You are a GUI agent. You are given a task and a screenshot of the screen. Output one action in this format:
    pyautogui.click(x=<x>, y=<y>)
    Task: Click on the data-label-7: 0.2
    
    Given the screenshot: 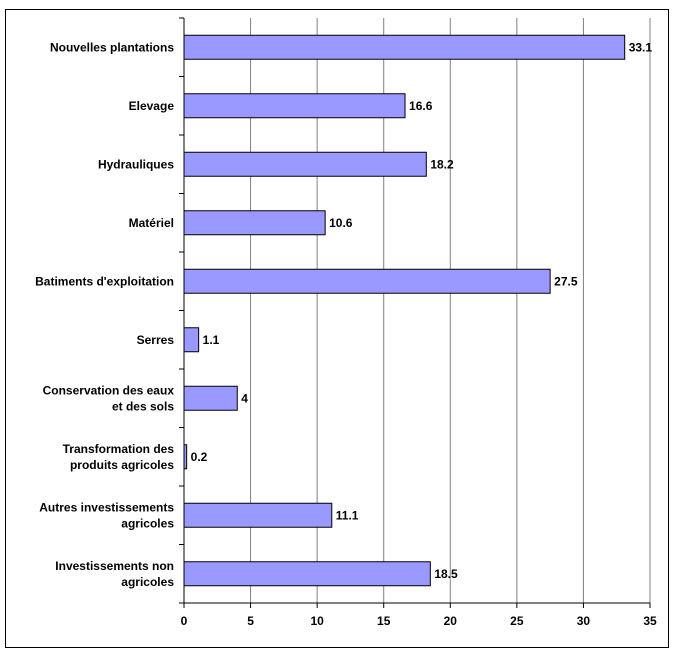 What is the action you would take?
    pyautogui.click(x=199, y=457)
    